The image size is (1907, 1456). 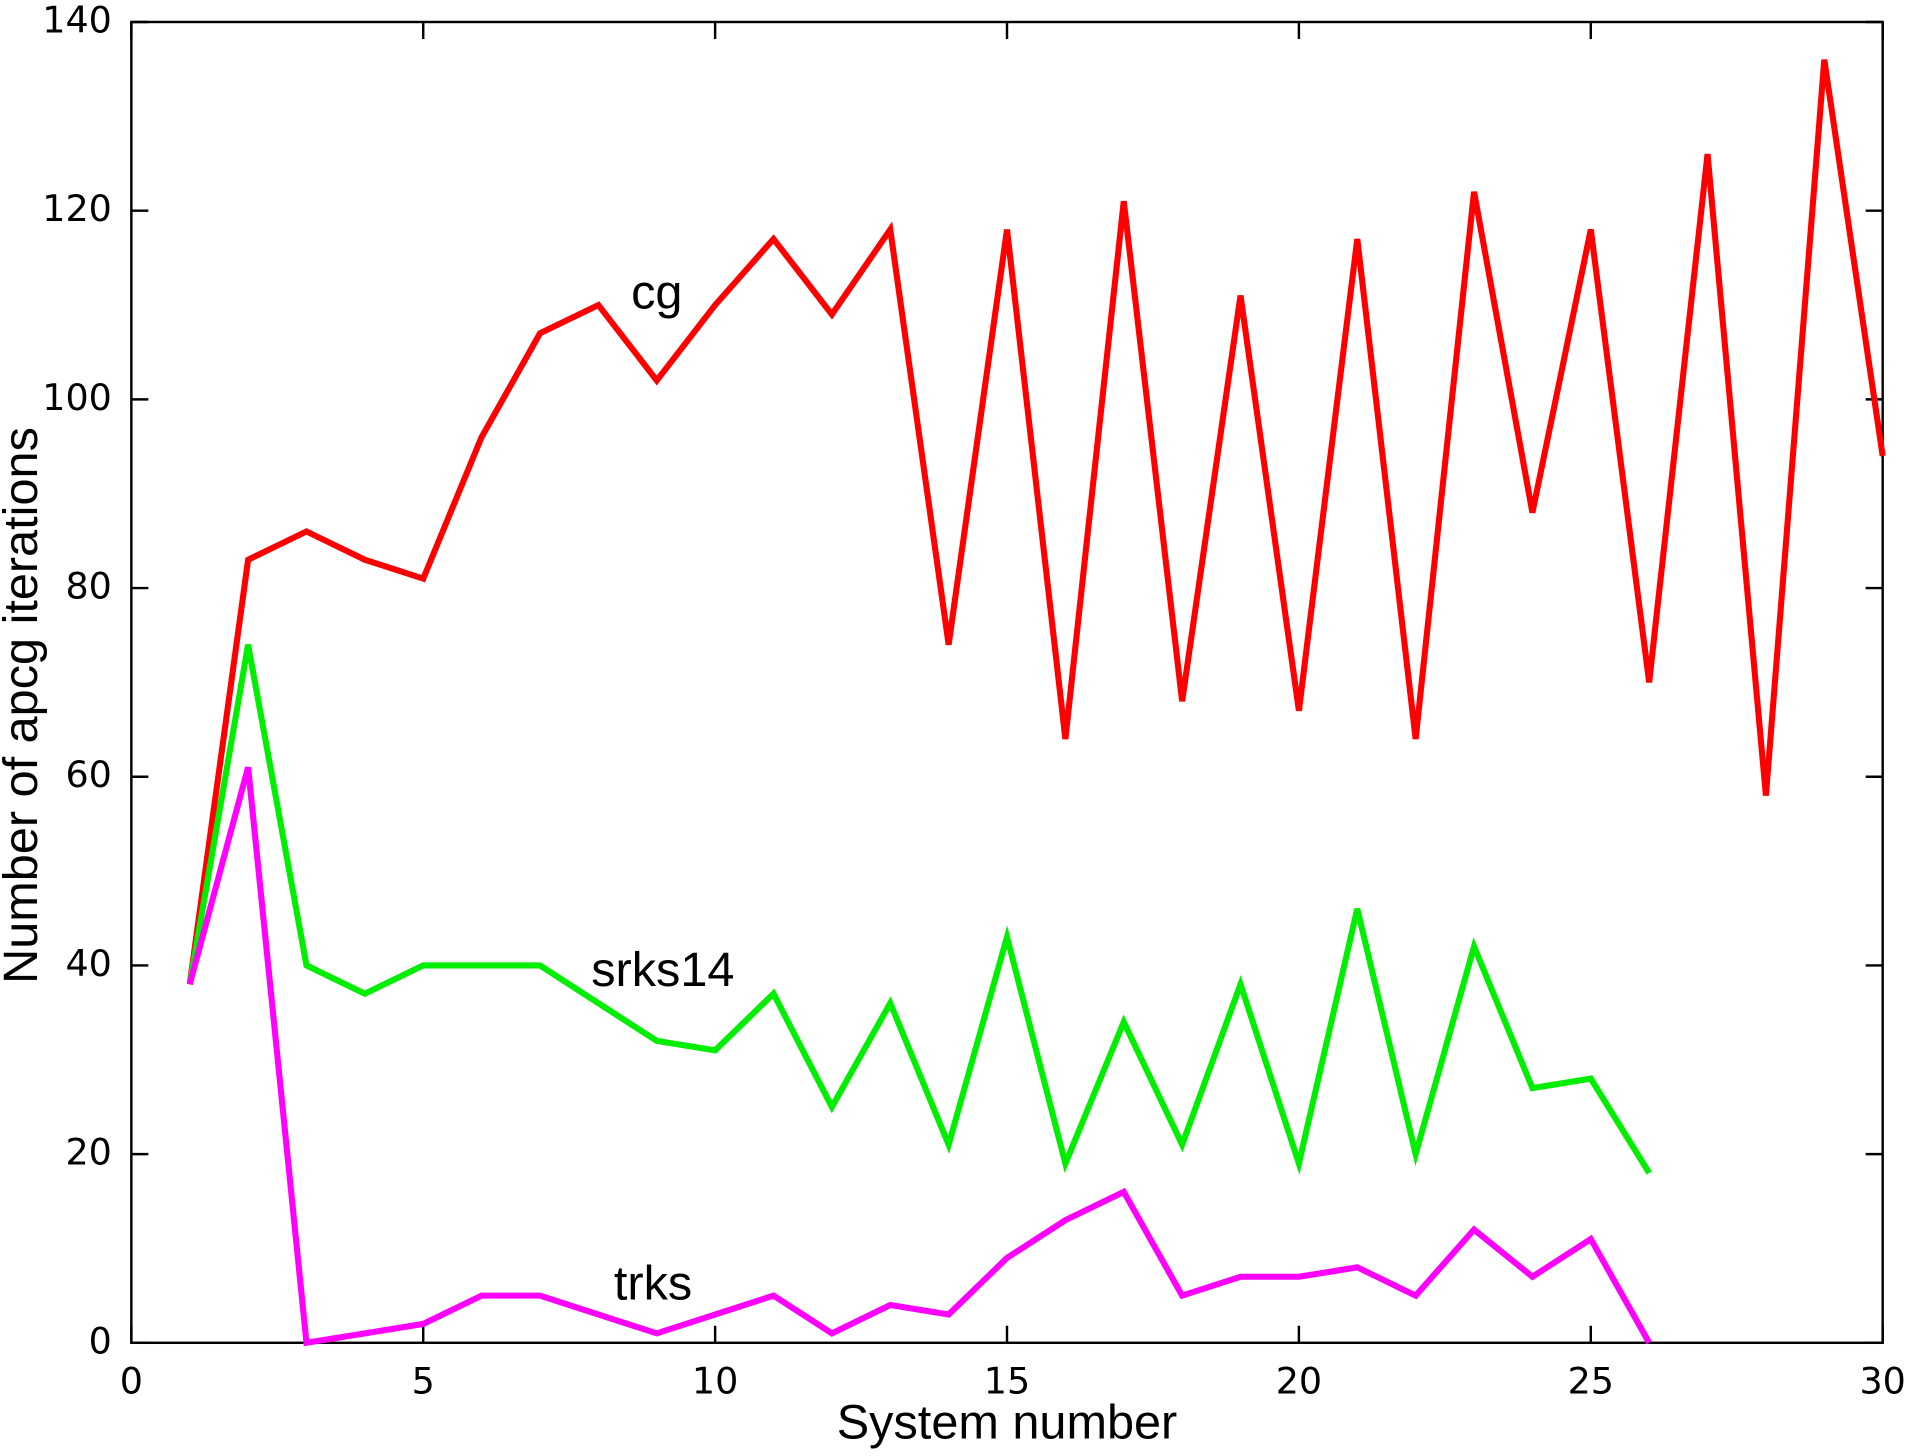 What do you see at coordinates (77, 397) in the screenshot?
I see `y-tick-label: 100` at bounding box center [77, 397].